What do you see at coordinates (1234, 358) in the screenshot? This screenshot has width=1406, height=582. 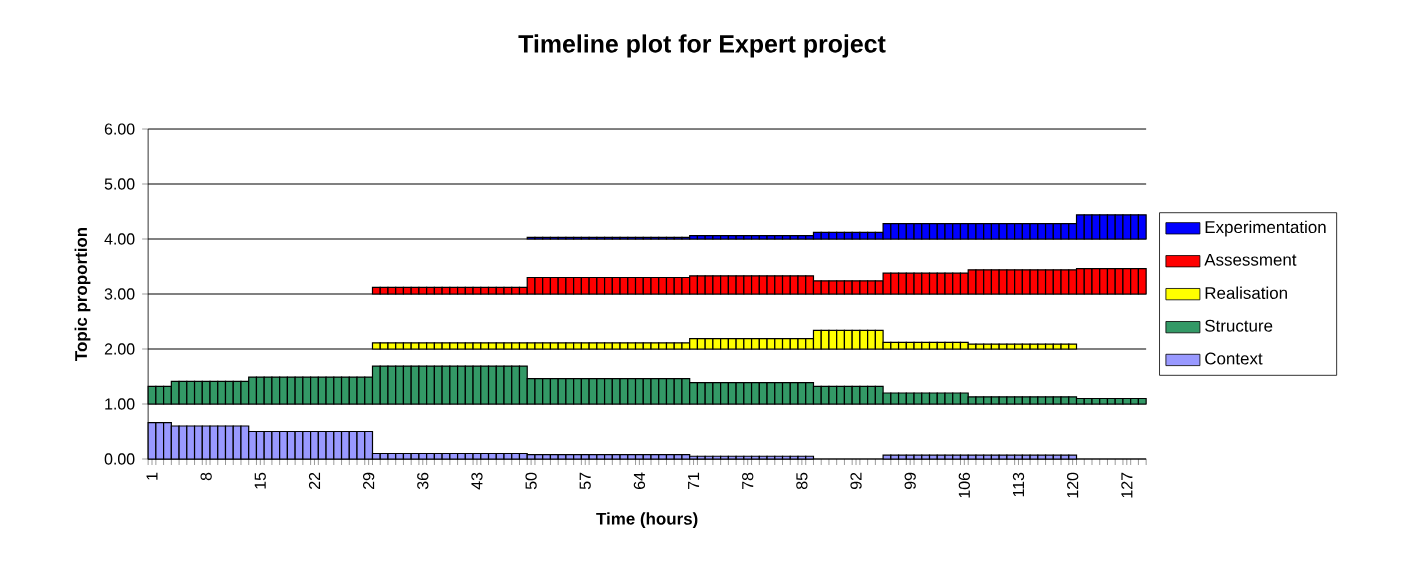 I see `legend-label: Context` at bounding box center [1234, 358].